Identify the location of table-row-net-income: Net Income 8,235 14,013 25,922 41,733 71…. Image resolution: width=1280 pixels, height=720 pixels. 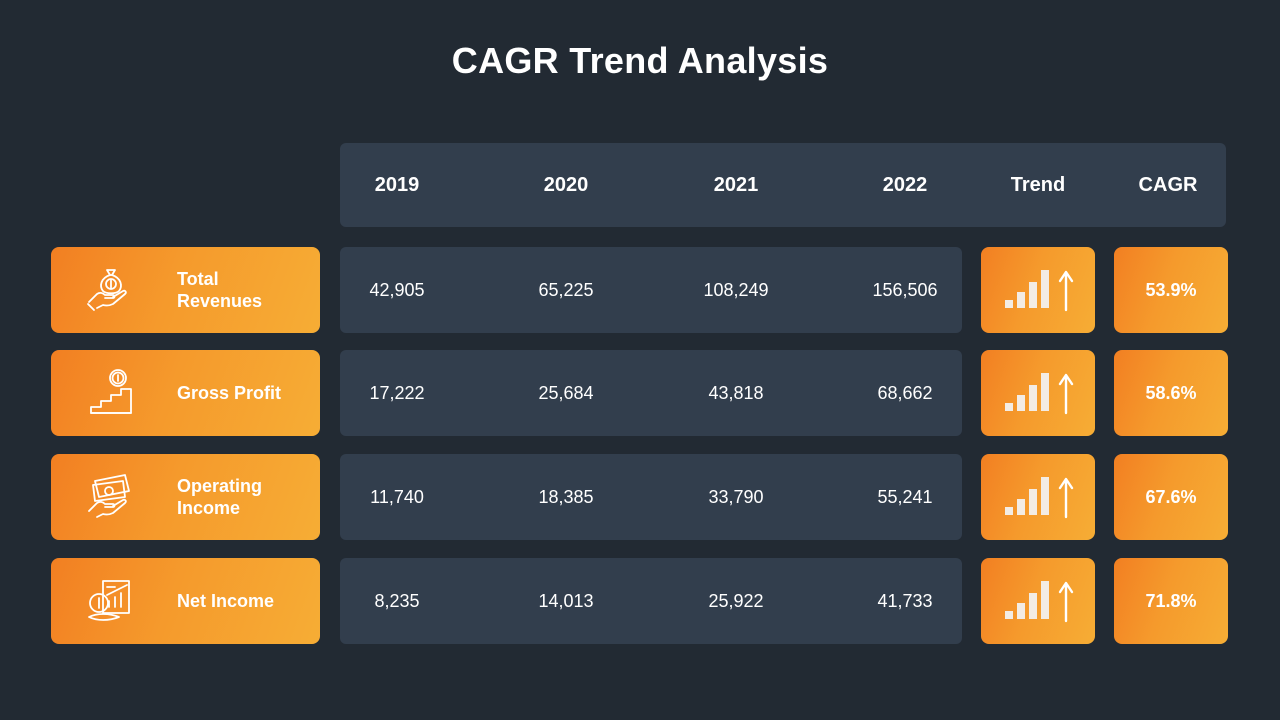
(640, 601).